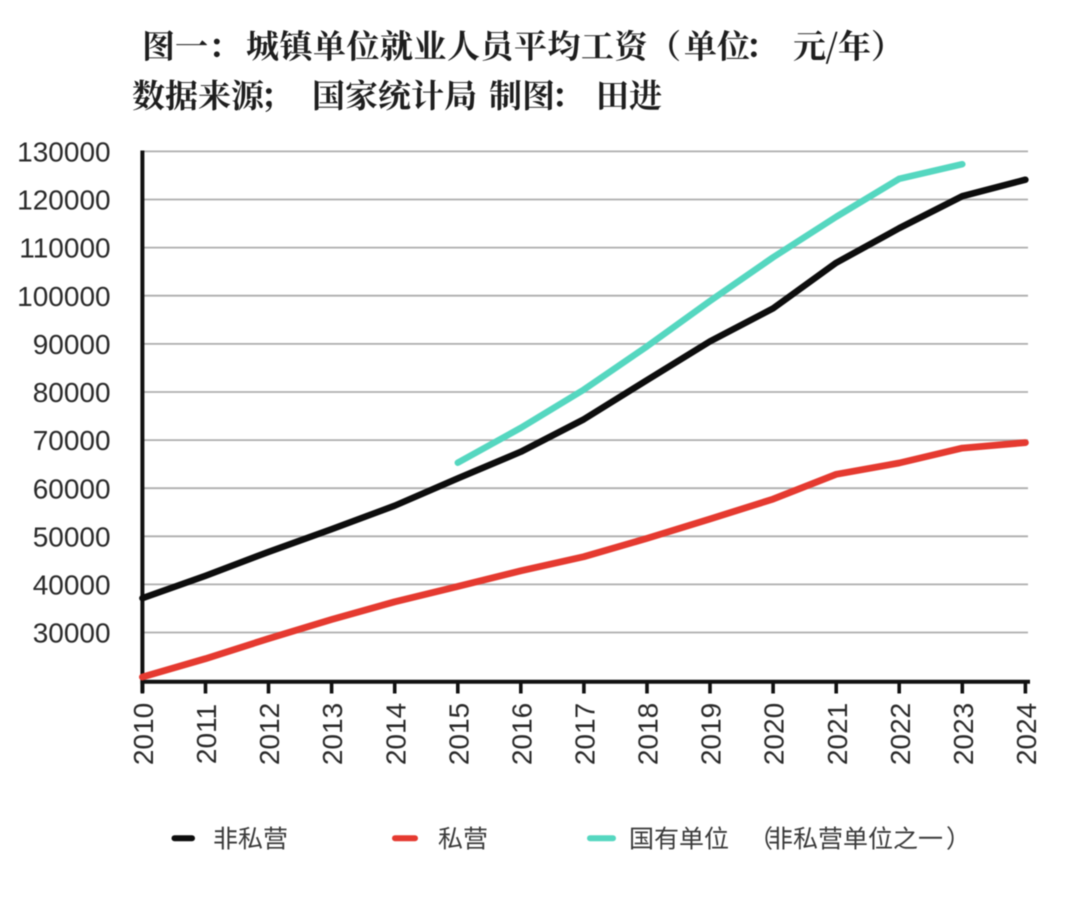 This screenshot has height=901, width=1080. What do you see at coordinates (837, 734) in the screenshot?
I see `svg-text: 2021` at bounding box center [837, 734].